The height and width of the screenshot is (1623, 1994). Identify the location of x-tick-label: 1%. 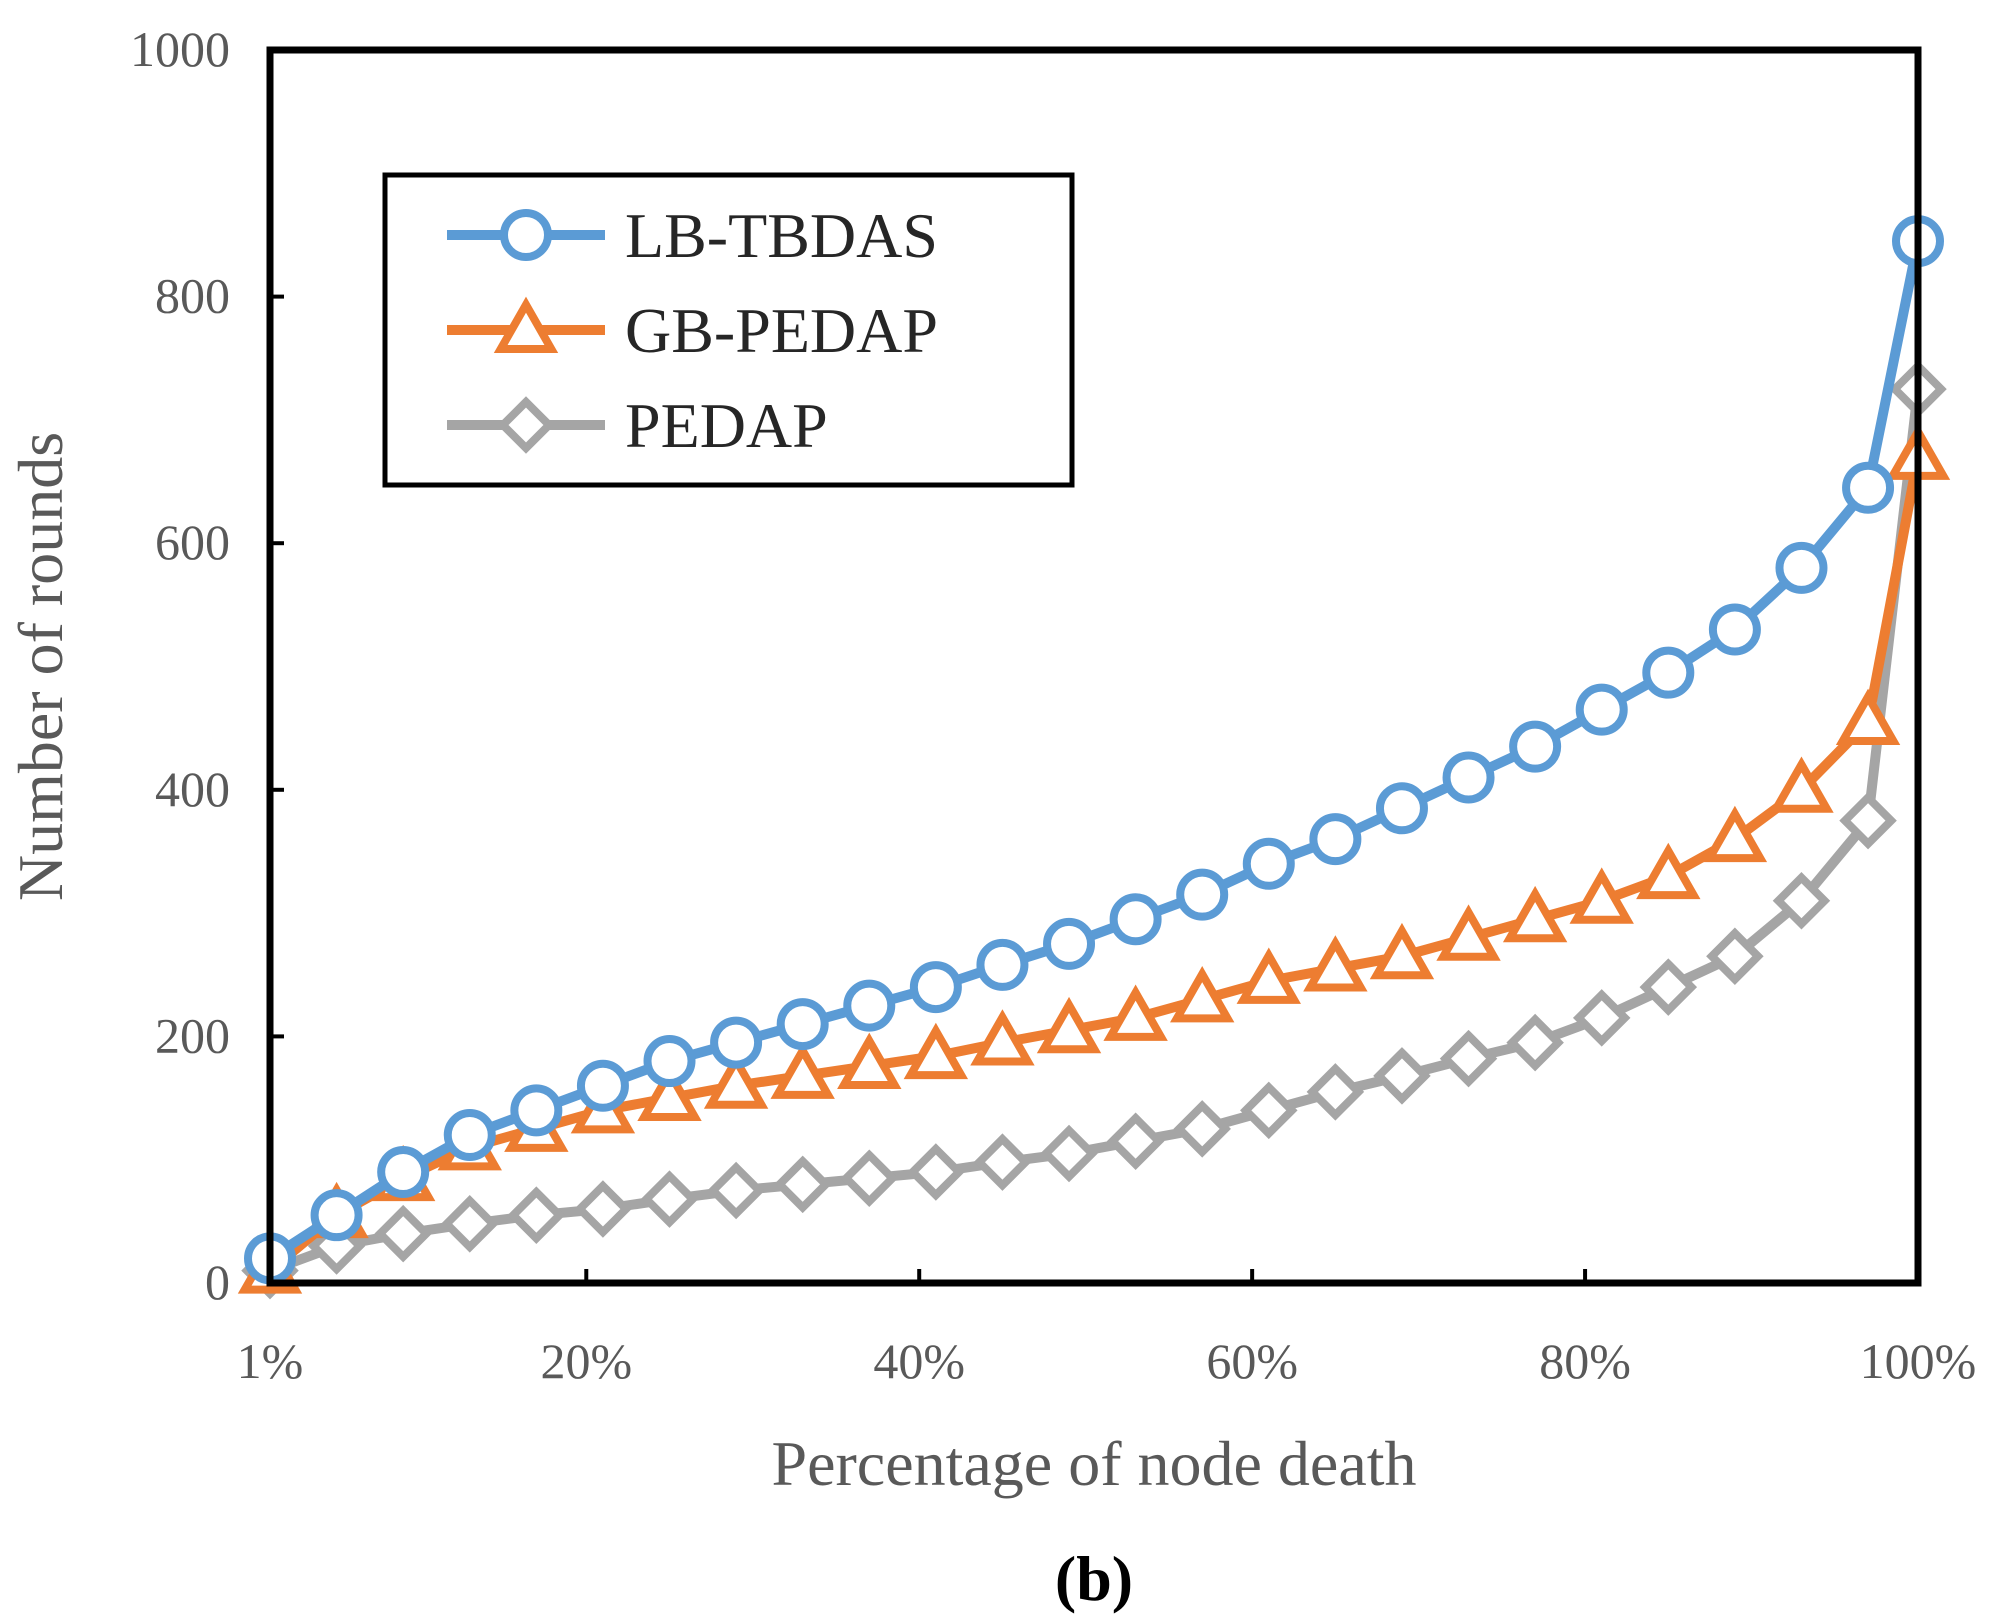
(270, 1361).